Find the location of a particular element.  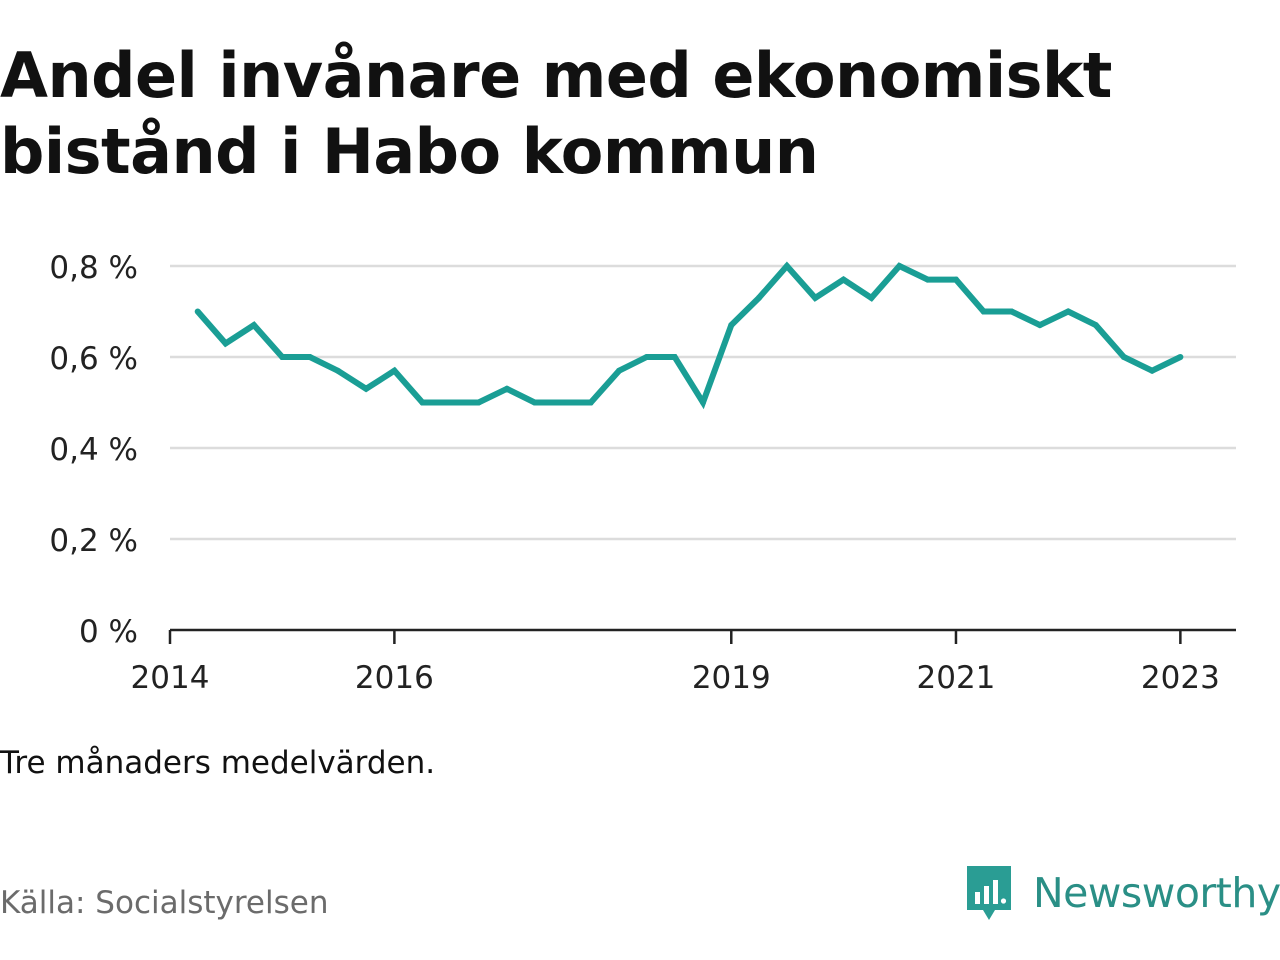

source-credit: Källa: Socialstyrelsen is located at coordinates (164, 903).